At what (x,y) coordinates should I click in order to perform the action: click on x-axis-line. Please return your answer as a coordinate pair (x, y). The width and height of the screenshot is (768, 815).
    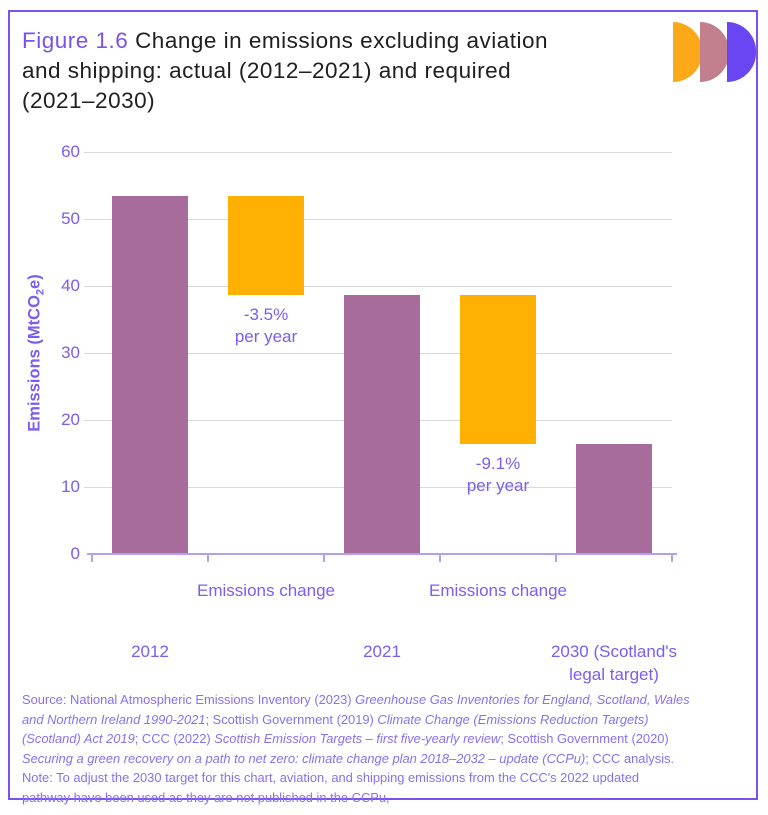
    Looking at the image, I should click on (382, 554).